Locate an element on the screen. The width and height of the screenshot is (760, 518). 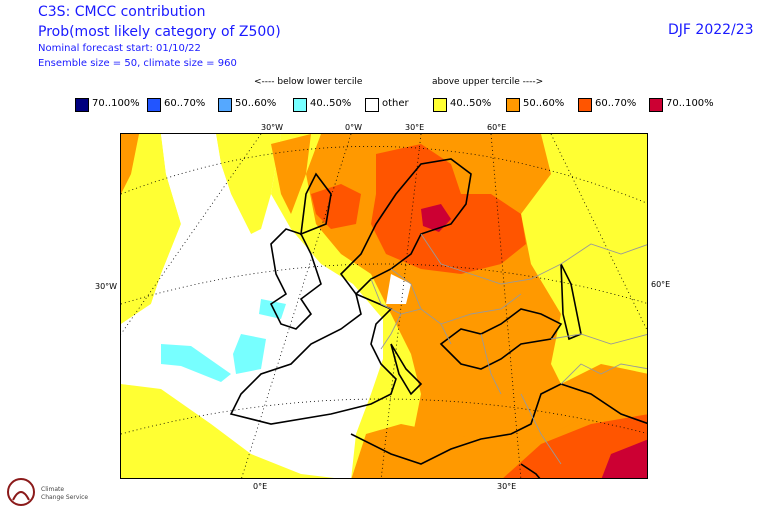
below-tercile-note: <---- below lower tercile is located at coordinates (308, 82).